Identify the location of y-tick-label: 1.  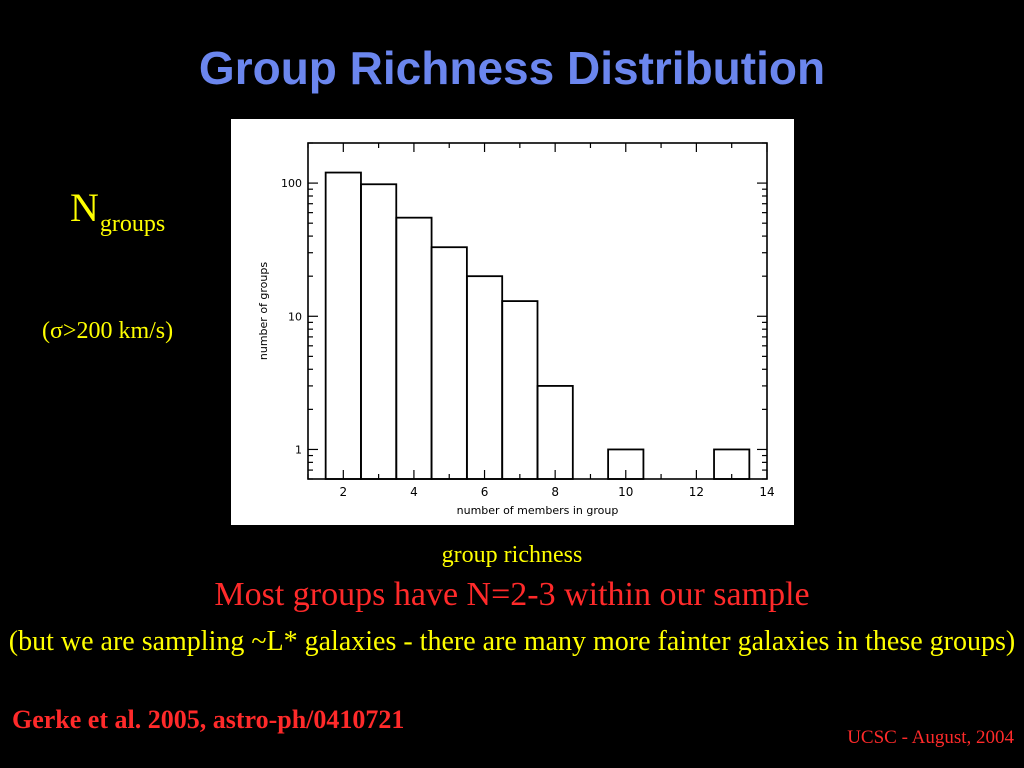
(298, 449).